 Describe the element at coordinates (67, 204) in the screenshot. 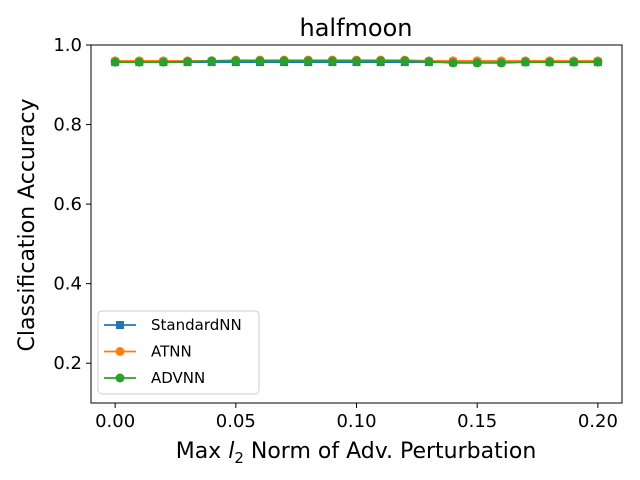

I see `y-tick-label: 0.6` at that location.